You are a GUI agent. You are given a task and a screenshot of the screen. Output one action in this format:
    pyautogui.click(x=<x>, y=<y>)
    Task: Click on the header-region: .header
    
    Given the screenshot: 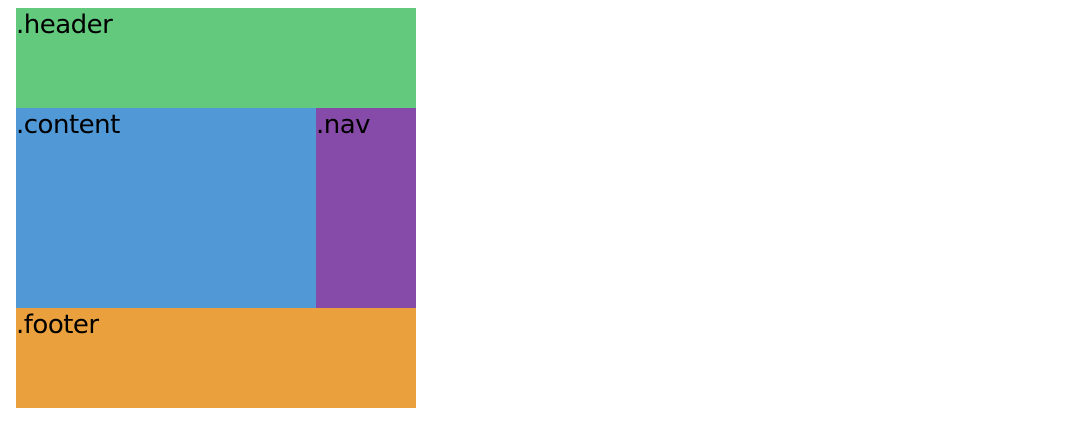 What is the action you would take?
    pyautogui.click(x=216, y=58)
    